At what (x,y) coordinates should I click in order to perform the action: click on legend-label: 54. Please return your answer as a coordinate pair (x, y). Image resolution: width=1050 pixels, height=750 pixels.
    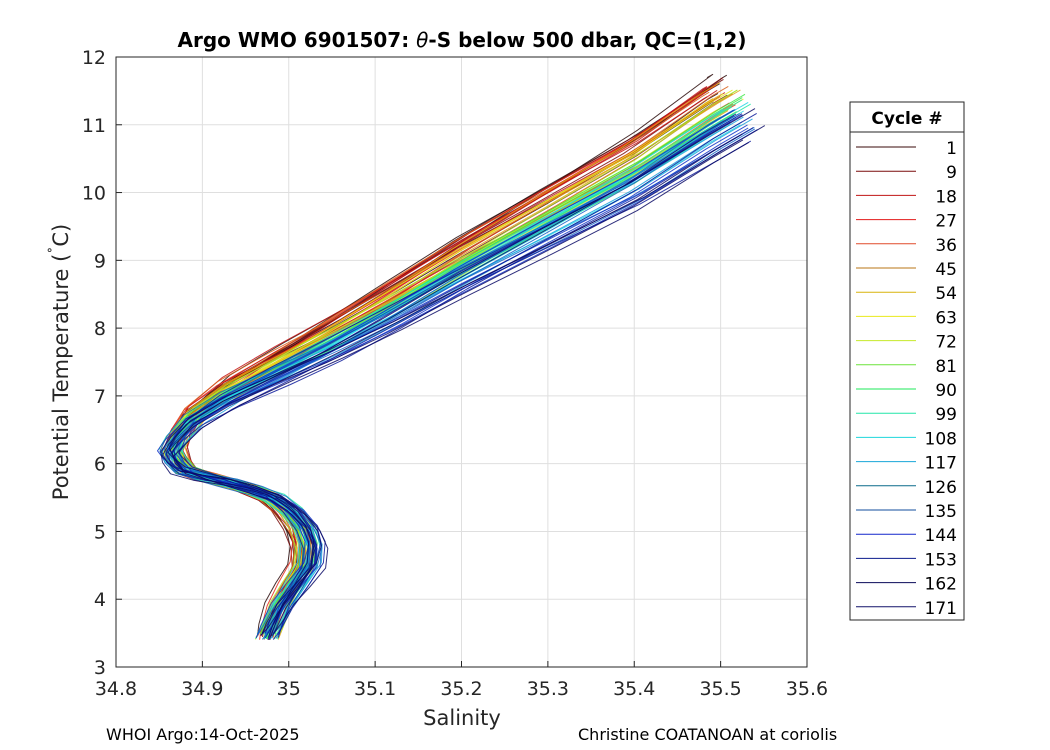
    Looking at the image, I should click on (946, 294).